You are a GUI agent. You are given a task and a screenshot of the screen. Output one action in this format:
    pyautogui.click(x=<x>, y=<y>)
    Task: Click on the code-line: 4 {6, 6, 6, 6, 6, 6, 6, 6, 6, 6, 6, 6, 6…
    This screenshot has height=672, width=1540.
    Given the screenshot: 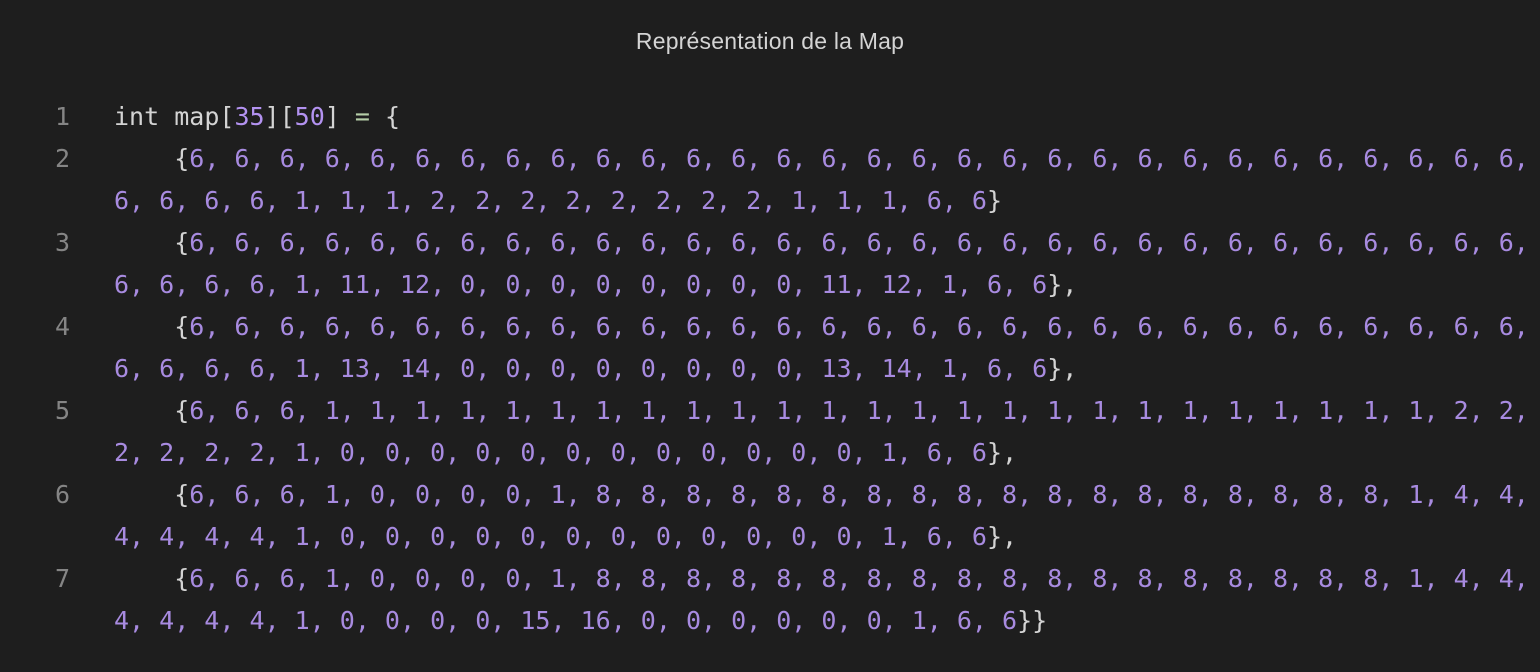 What is the action you would take?
    pyautogui.click(x=770, y=348)
    